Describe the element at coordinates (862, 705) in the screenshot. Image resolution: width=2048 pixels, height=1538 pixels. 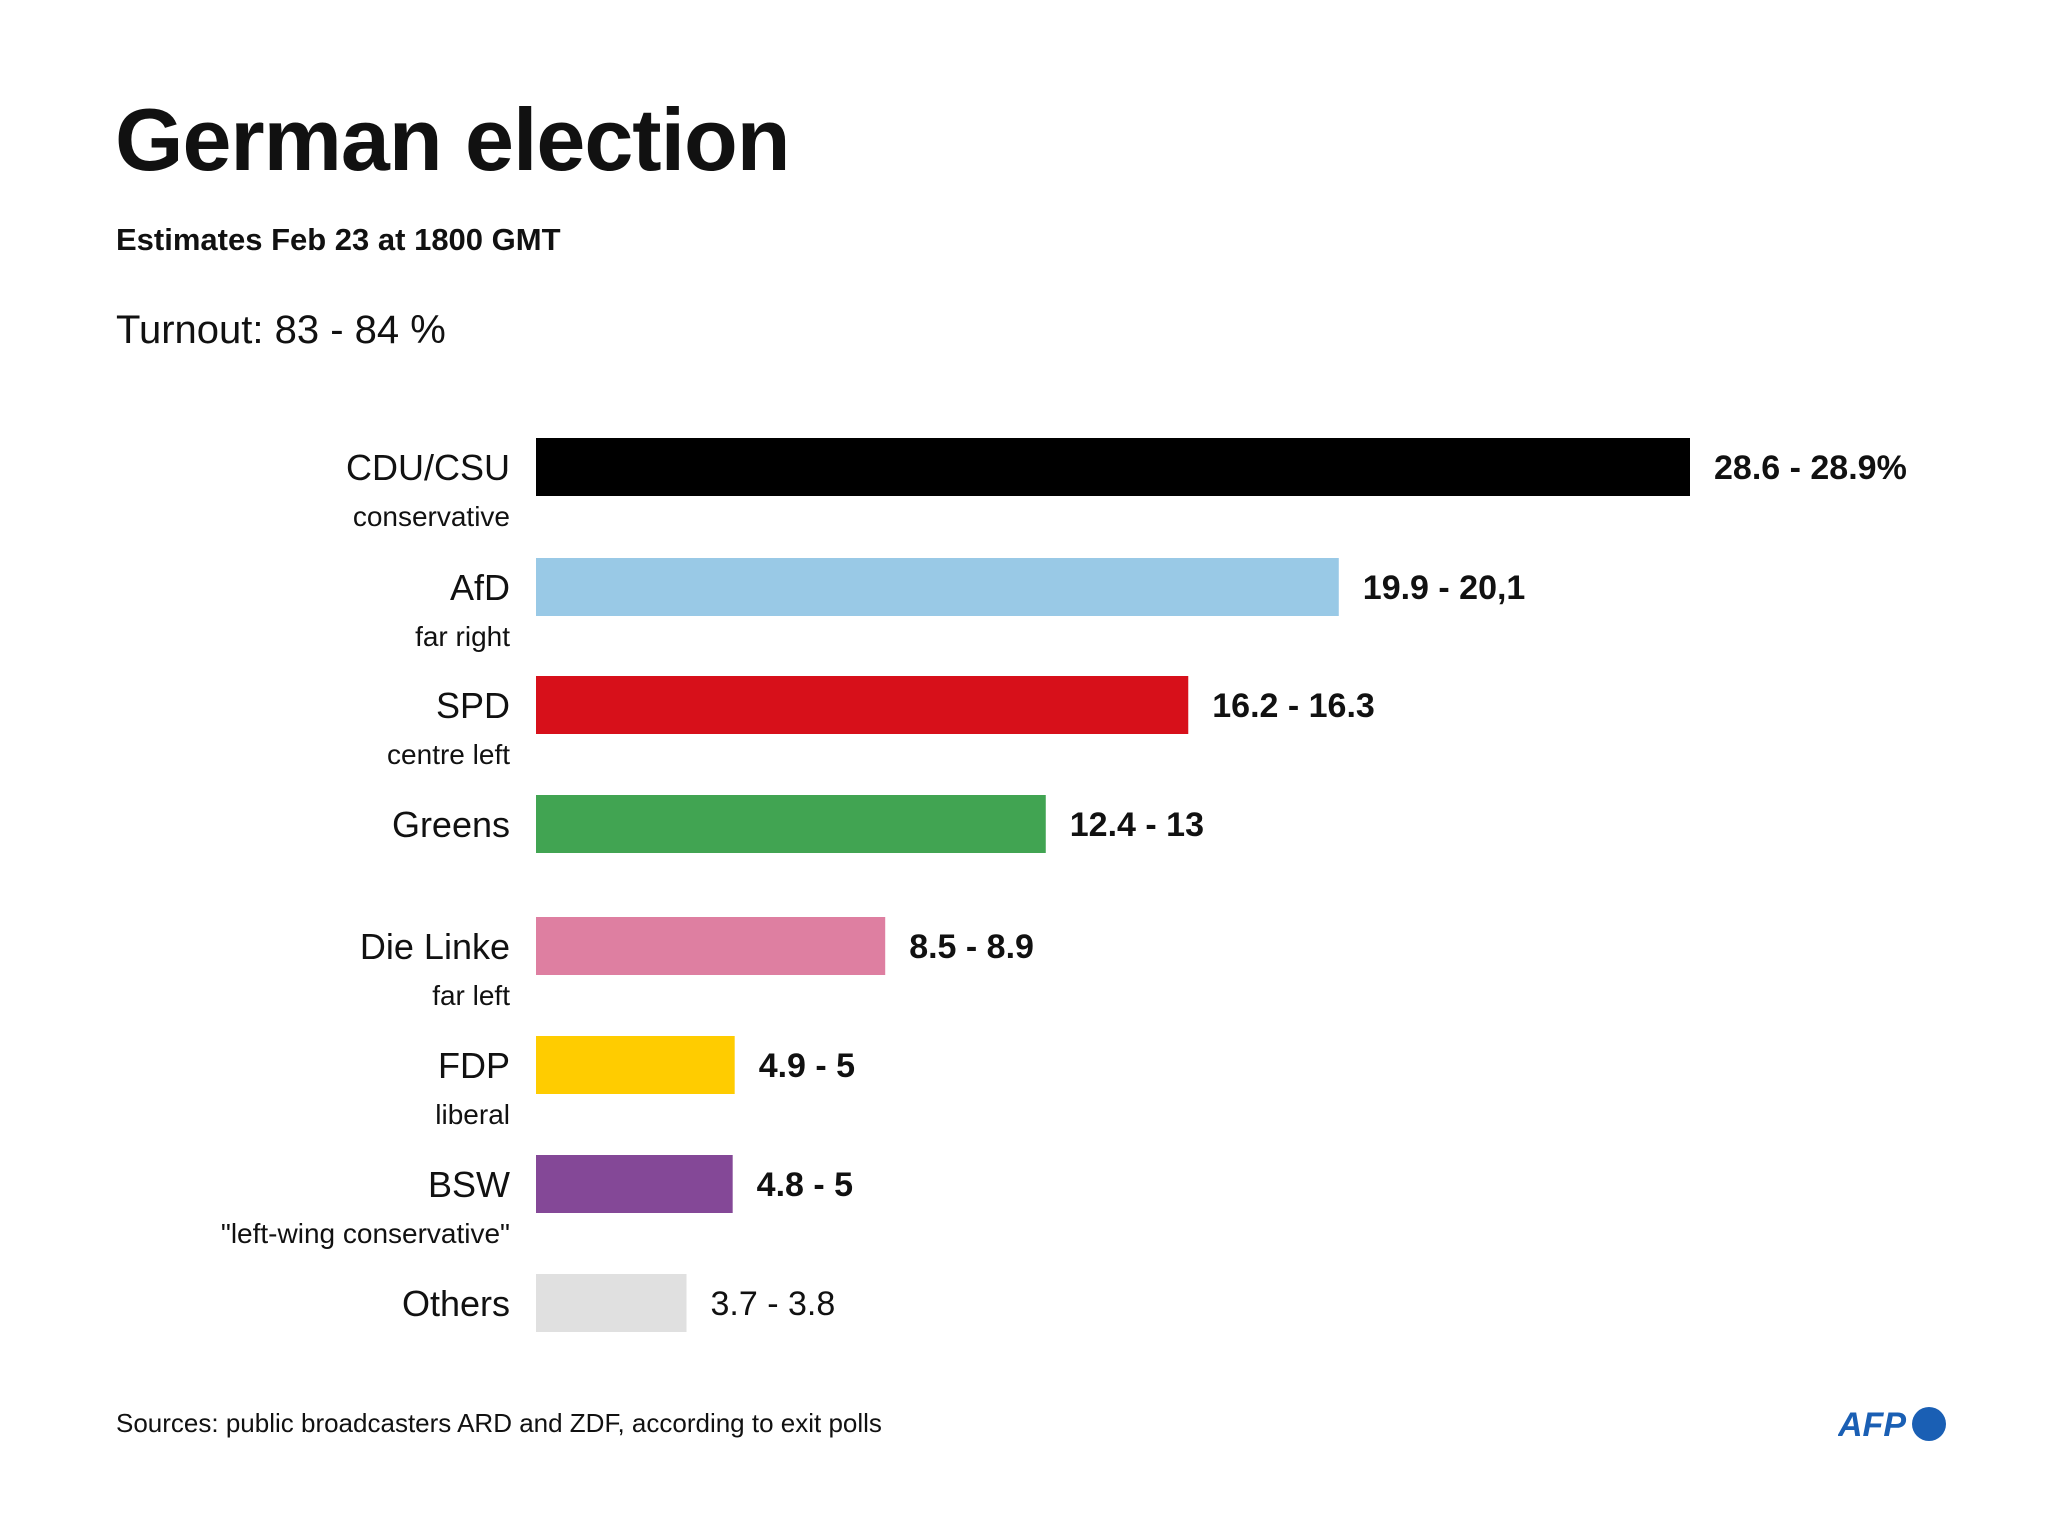
I see `bar-spd` at that location.